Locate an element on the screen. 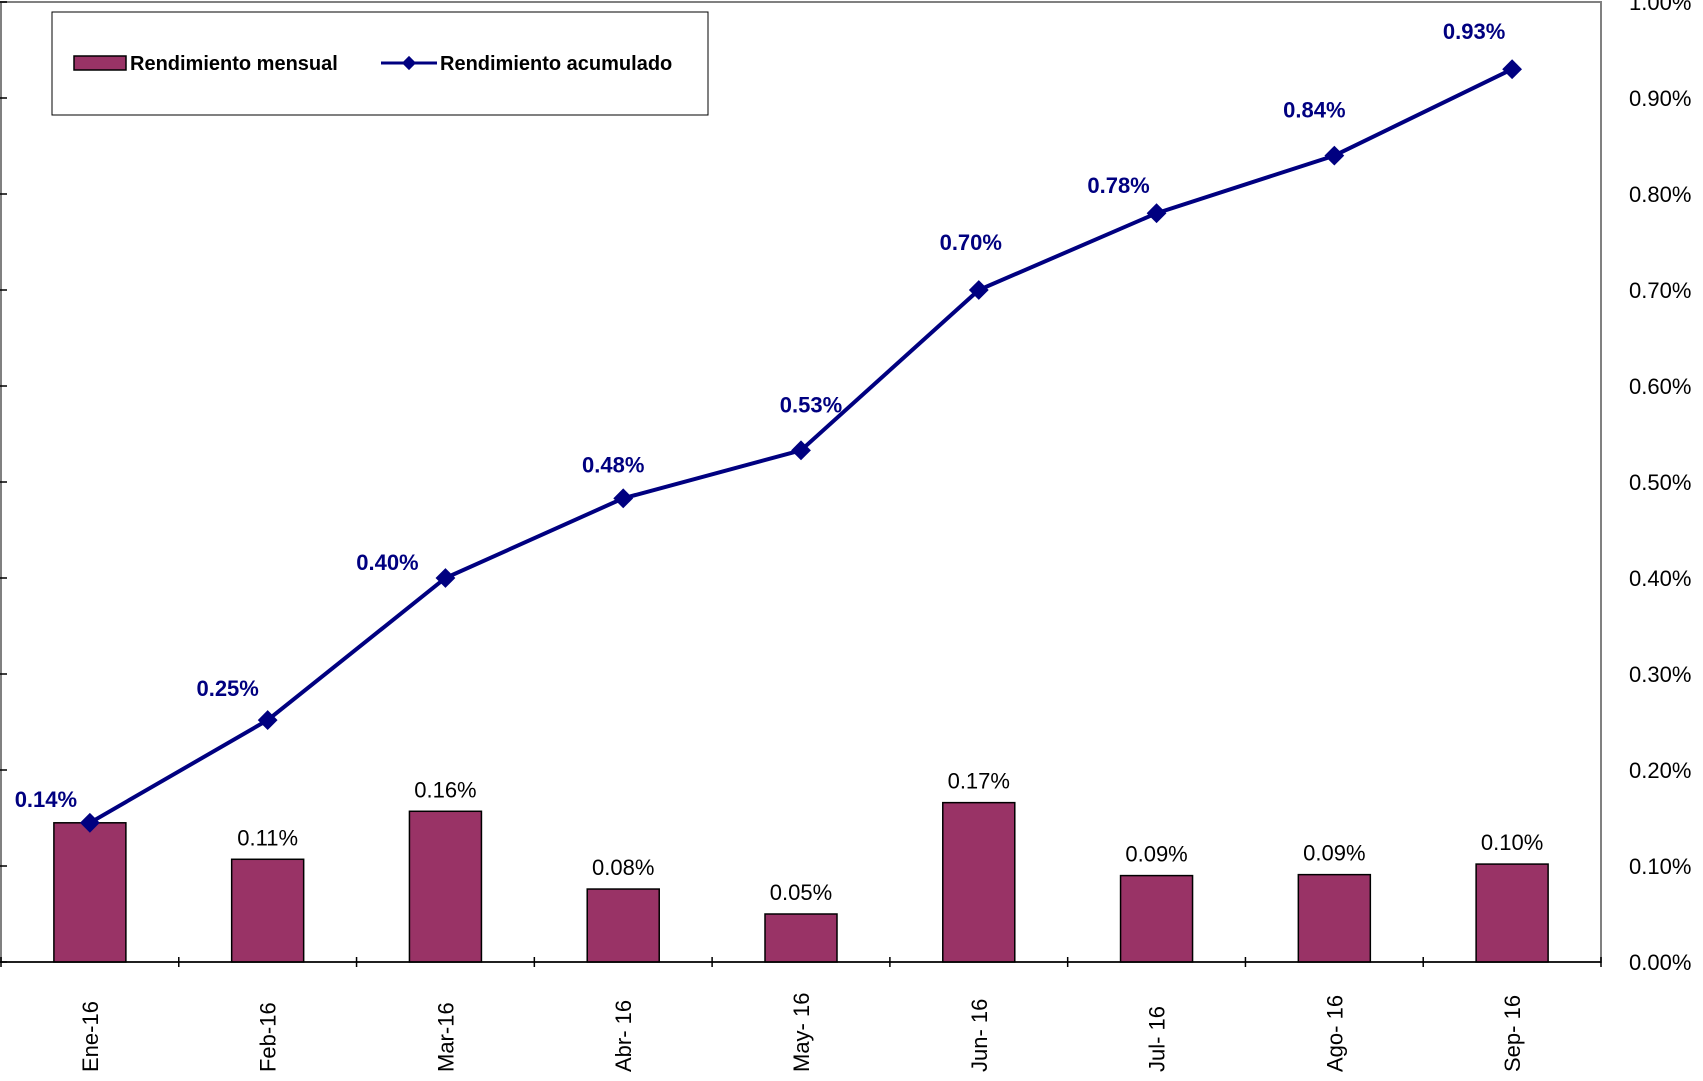 This screenshot has height=1081, width=1703. legend-label-cumulative: Rendimiento acumulado is located at coordinates (556, 64).